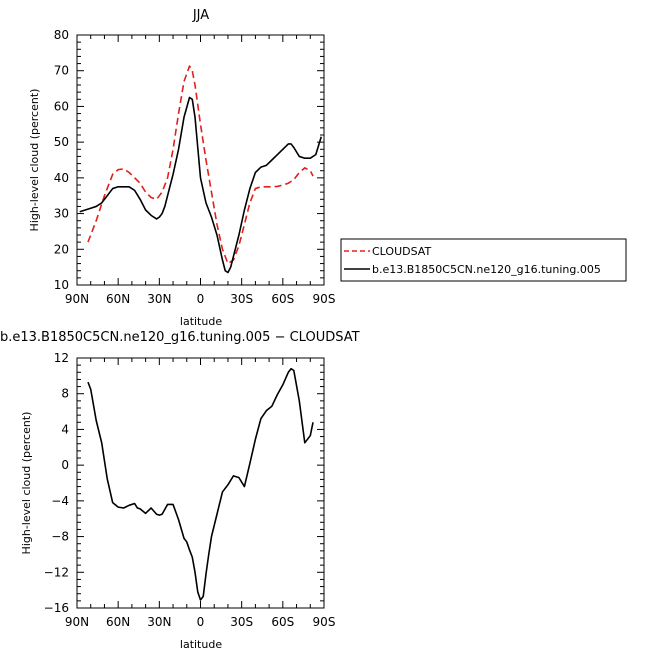  Describe the element at coordinates (61, 249) in the screenshot. I see `y-tick-label: 20` at that location.